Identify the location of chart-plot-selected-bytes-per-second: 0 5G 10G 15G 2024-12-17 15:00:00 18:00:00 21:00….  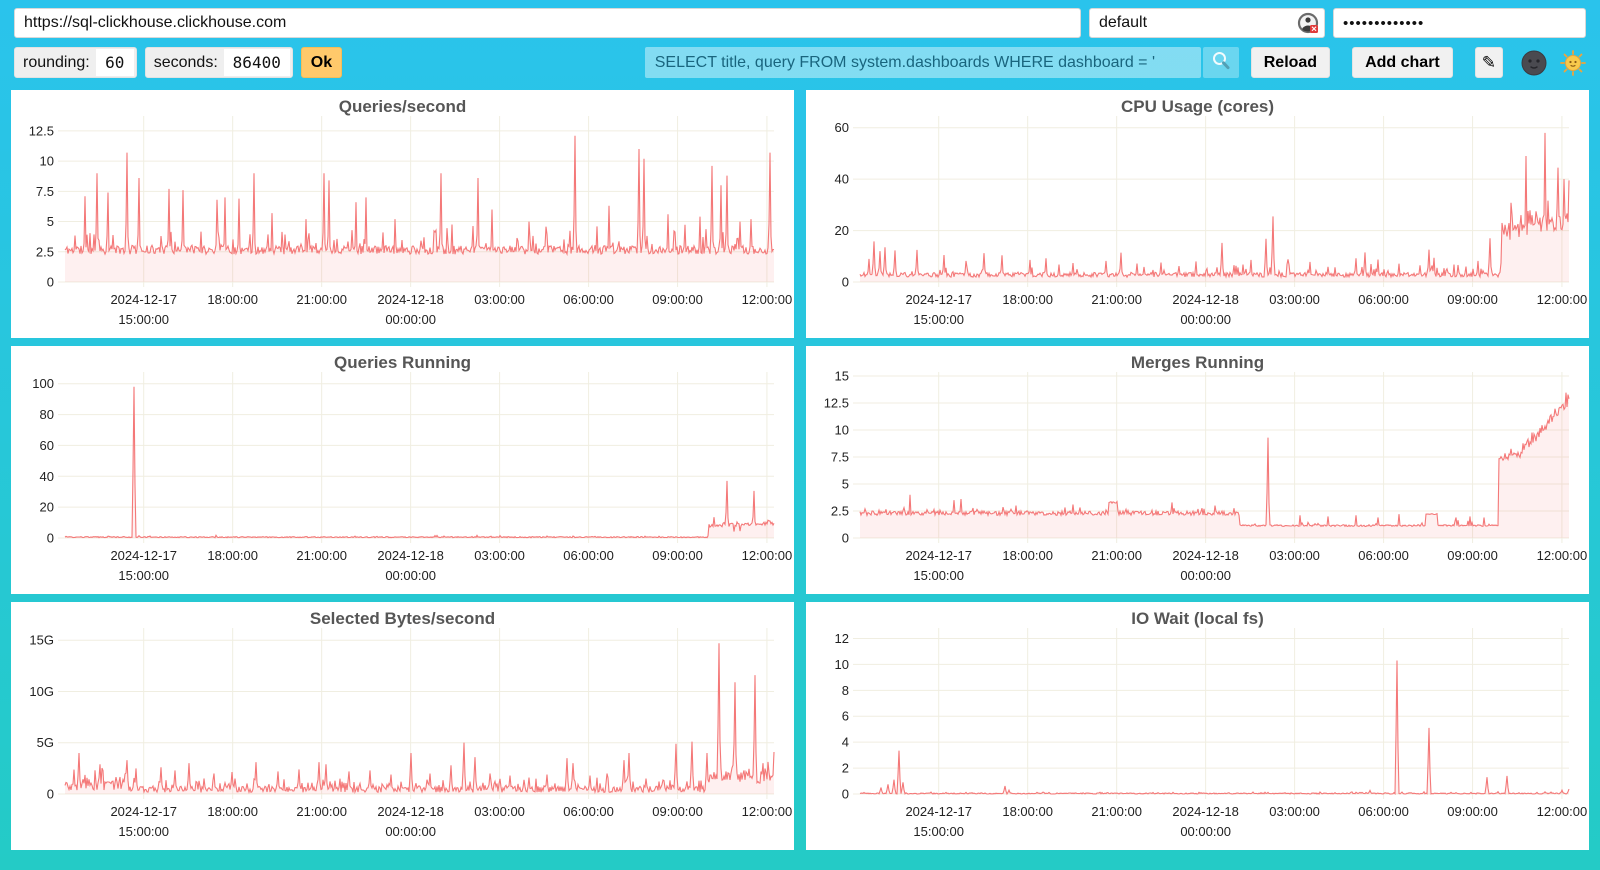
(402, 726).